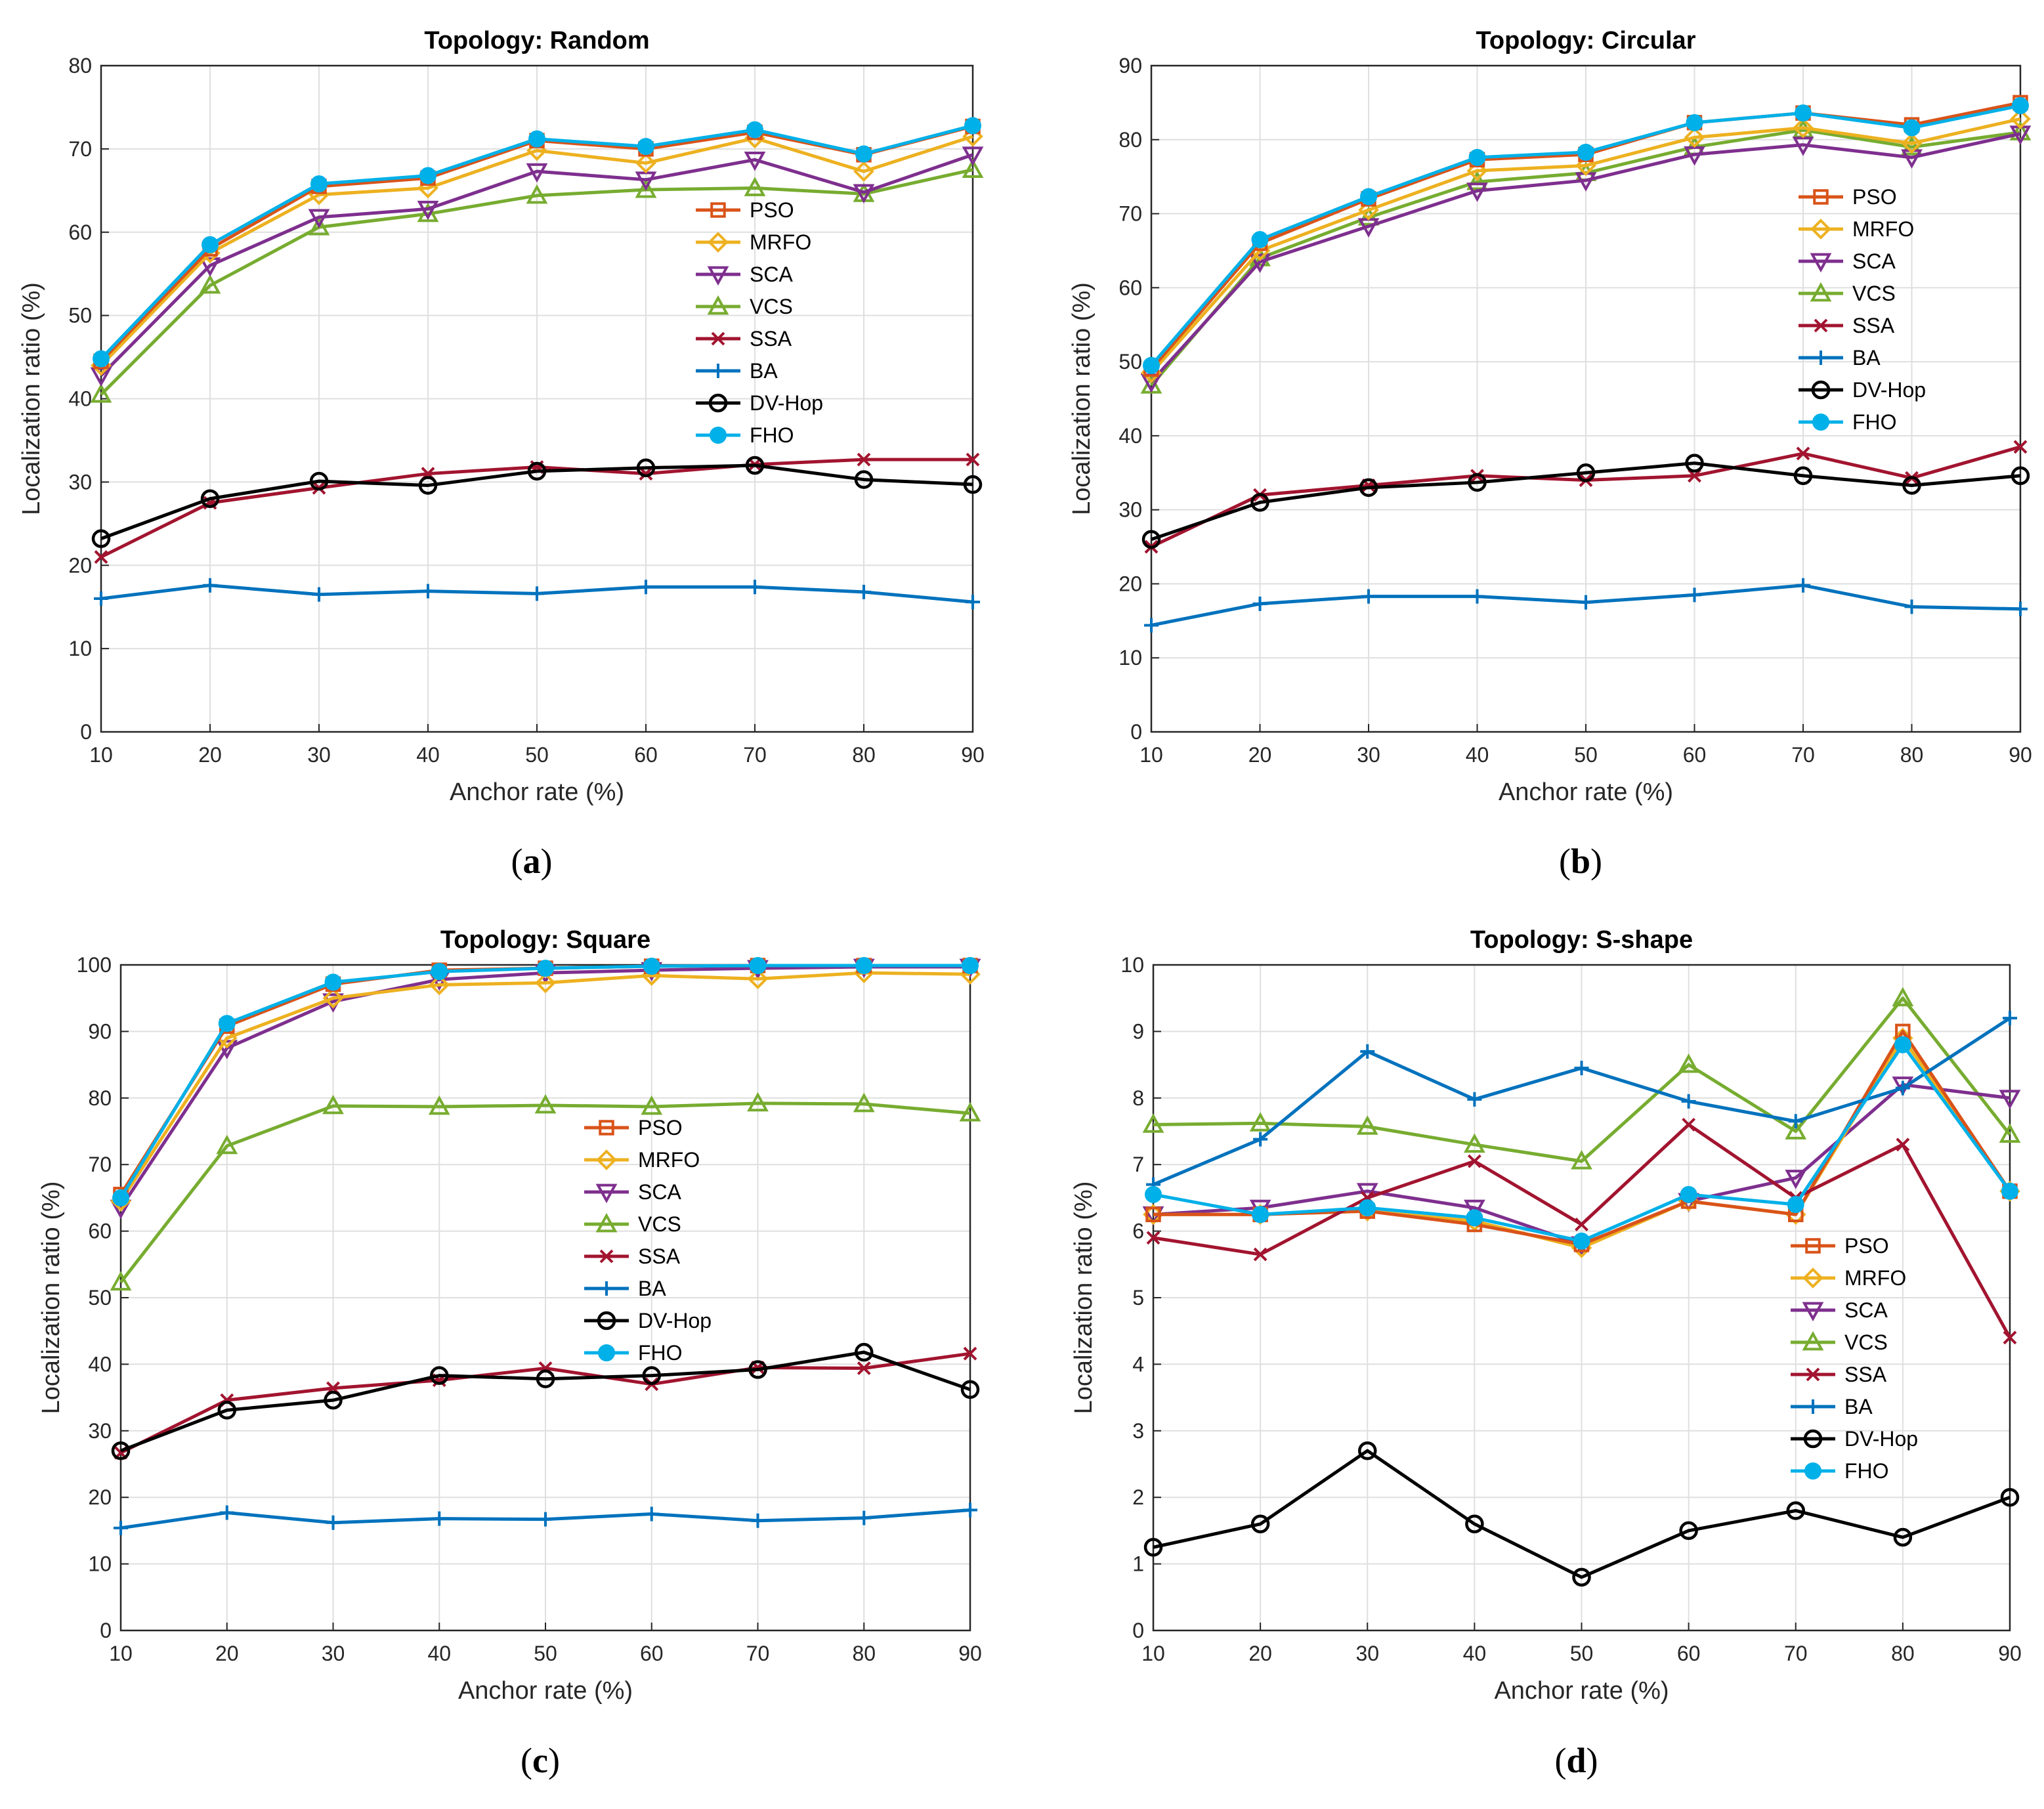 This screenshot has height=1809, width=2044. Describe the element at coordinates (1581, 1078) in the screenshot. I see `series-vcs` at that location.